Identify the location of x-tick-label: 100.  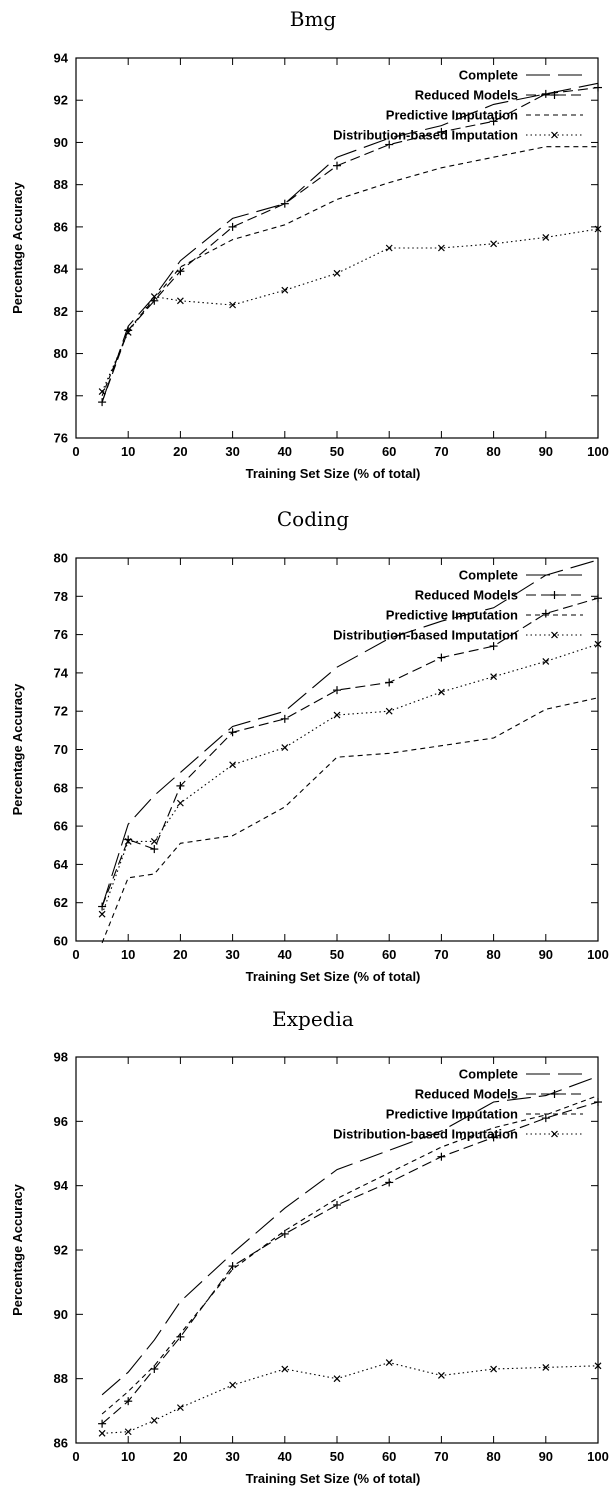
(598, 451).